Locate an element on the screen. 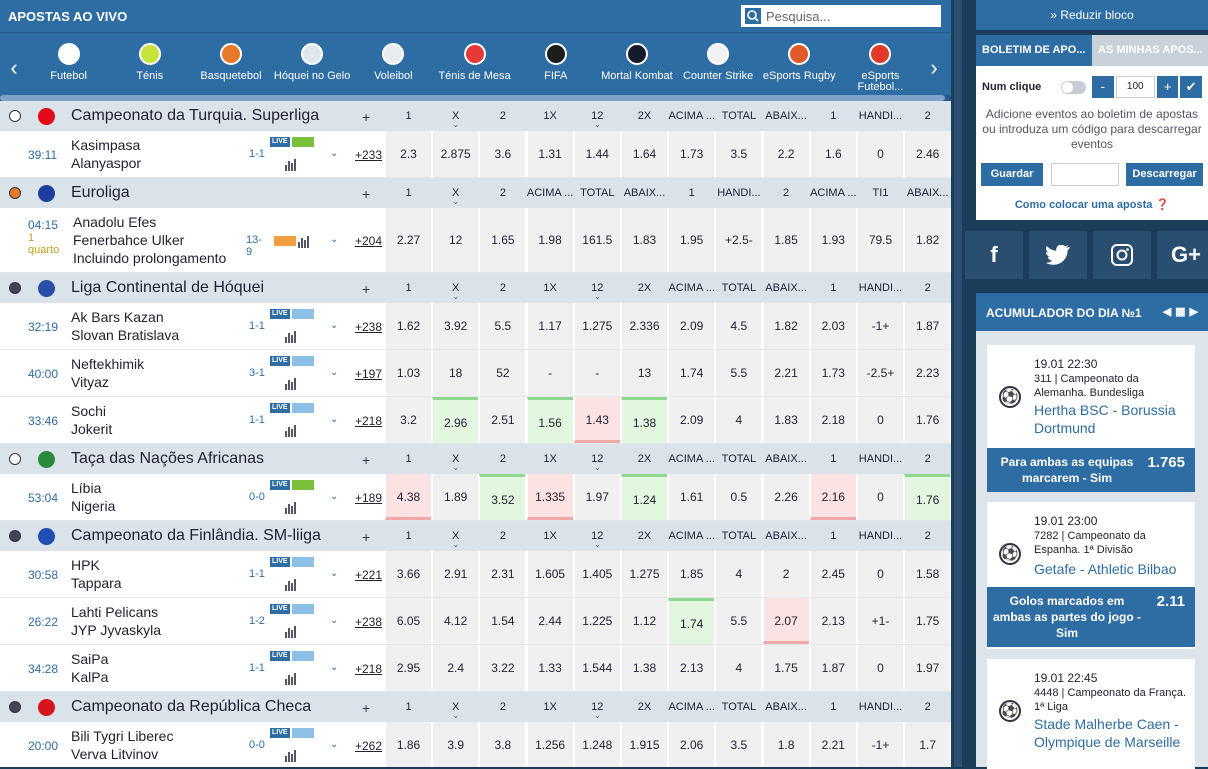 This screenshot has height=769, width=1208. odds-cell: 1.97 is located at coordinates (596, 497).